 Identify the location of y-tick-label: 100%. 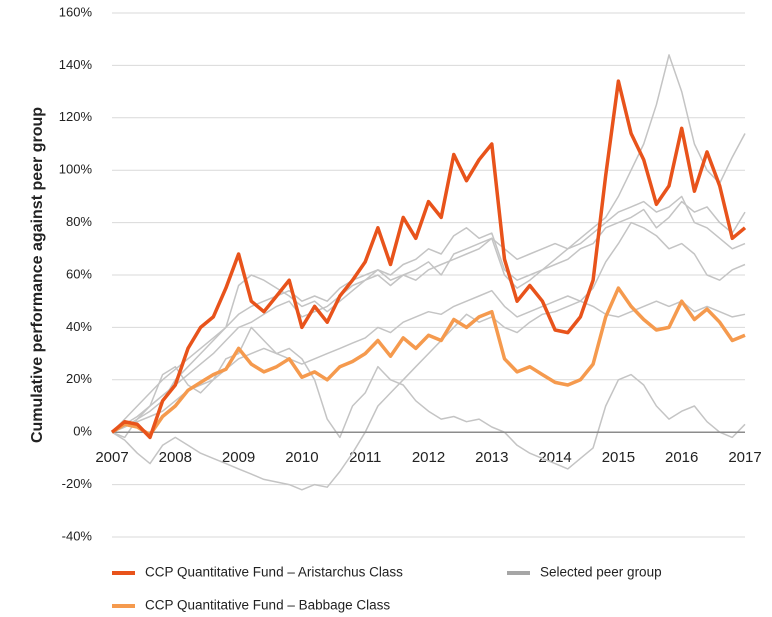
(76, 169).